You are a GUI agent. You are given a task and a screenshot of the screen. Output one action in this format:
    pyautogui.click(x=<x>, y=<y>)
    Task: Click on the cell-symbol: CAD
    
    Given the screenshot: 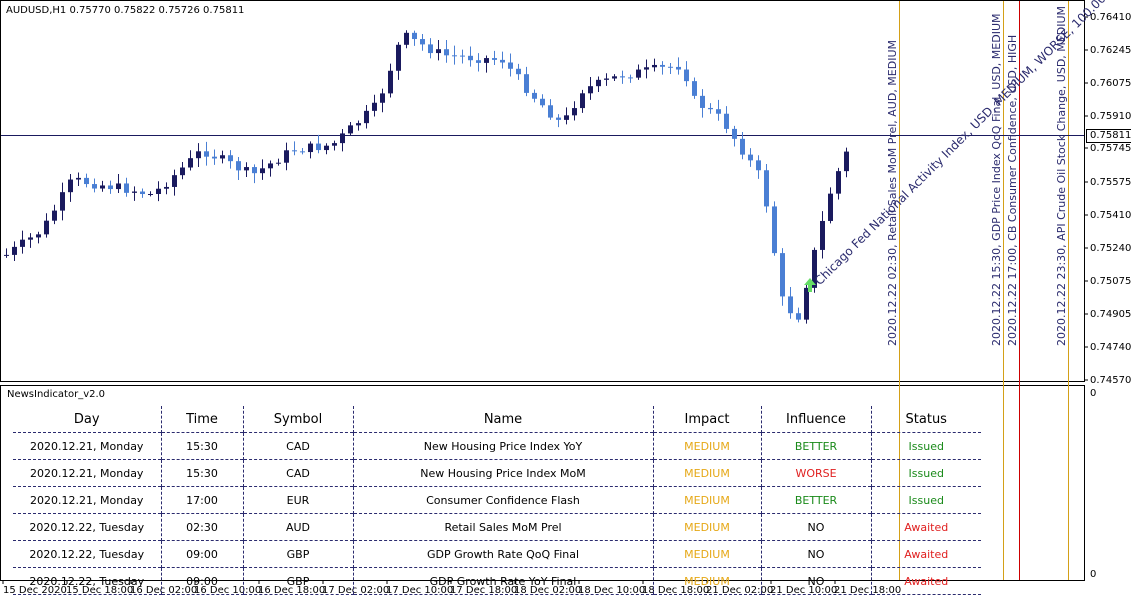 What is the action you would take?
    pyautogui.click(x=297, y=473)
    